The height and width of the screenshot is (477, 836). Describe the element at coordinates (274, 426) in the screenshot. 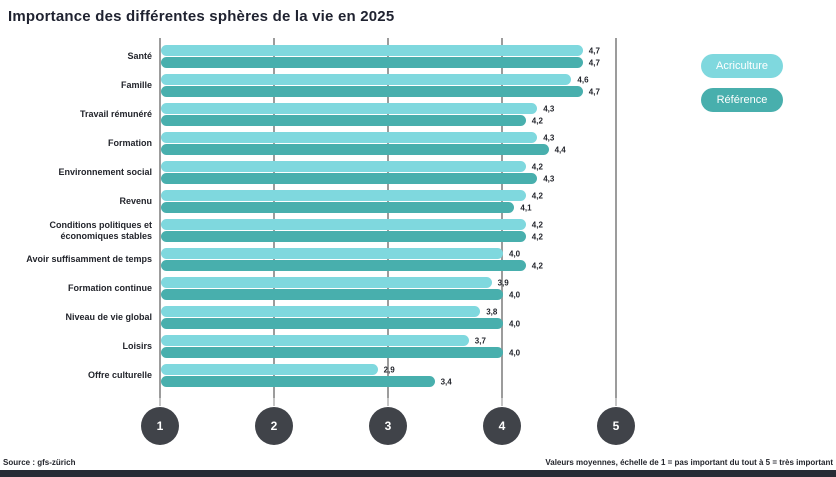

I see `axis-label-2: 2` at that location.